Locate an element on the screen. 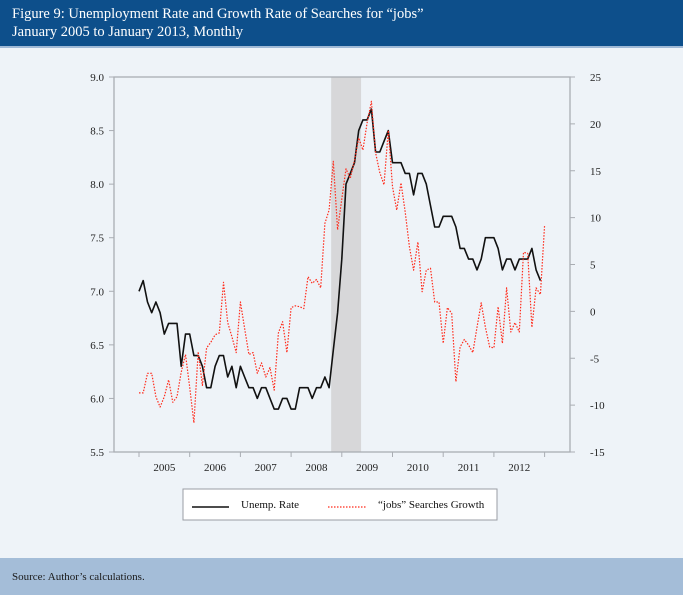 This screenshot has height=595, width=683. x-axis-tick-label: 2006 is located at coordinates (215, 468).